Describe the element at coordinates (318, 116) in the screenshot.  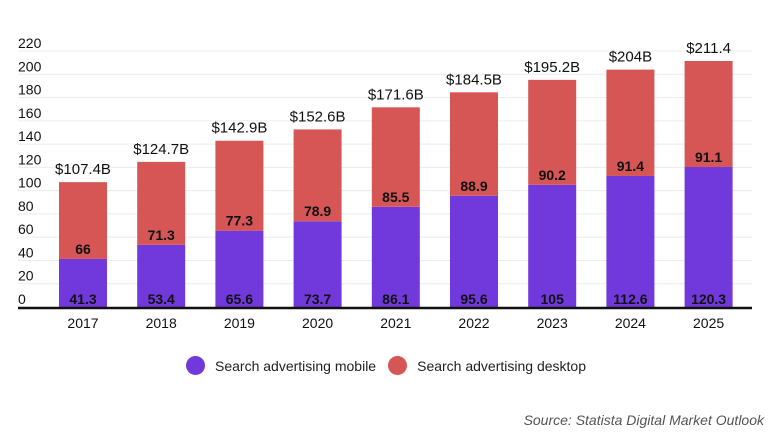
I see `total-label: $152.6B` at that location.